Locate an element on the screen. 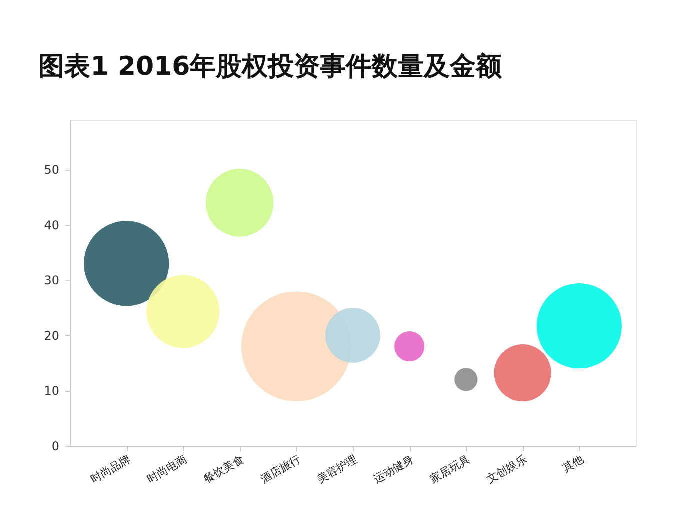 The width and height of the screenshot is (700, 527). y-tick-label: 0 is located at coordinates (56, 447).